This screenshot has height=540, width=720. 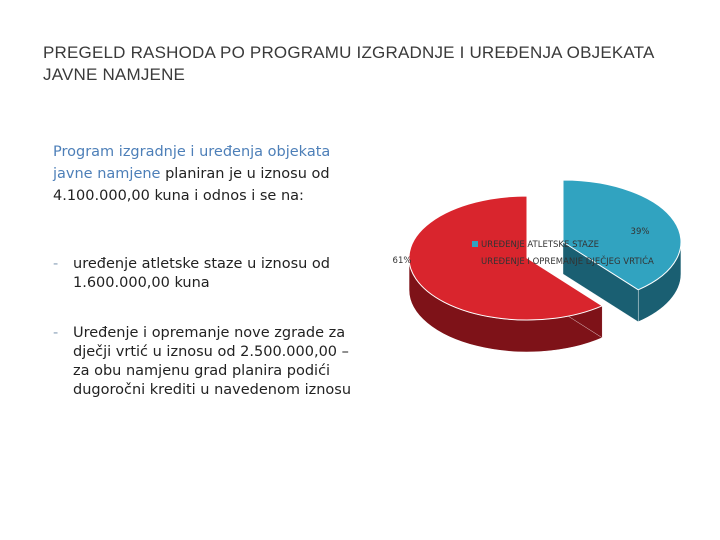 What do you see at coordinates (567, 261) in the screenshot?
I see `legend-label: UREĐENJE I OPREMANJE DJEČJEG VRTIĆA` at bounding box center [567, 261].